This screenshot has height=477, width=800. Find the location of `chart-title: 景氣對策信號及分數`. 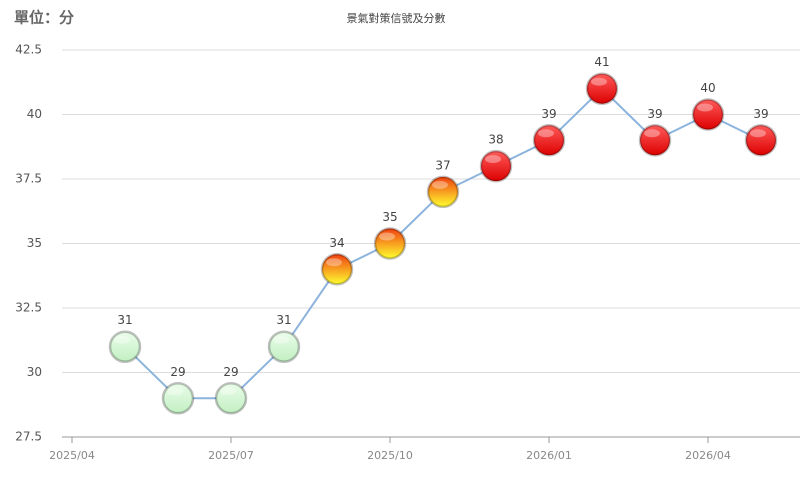

chart-title: 景氣對策信號及分數 is located at coordinates (396, 18).